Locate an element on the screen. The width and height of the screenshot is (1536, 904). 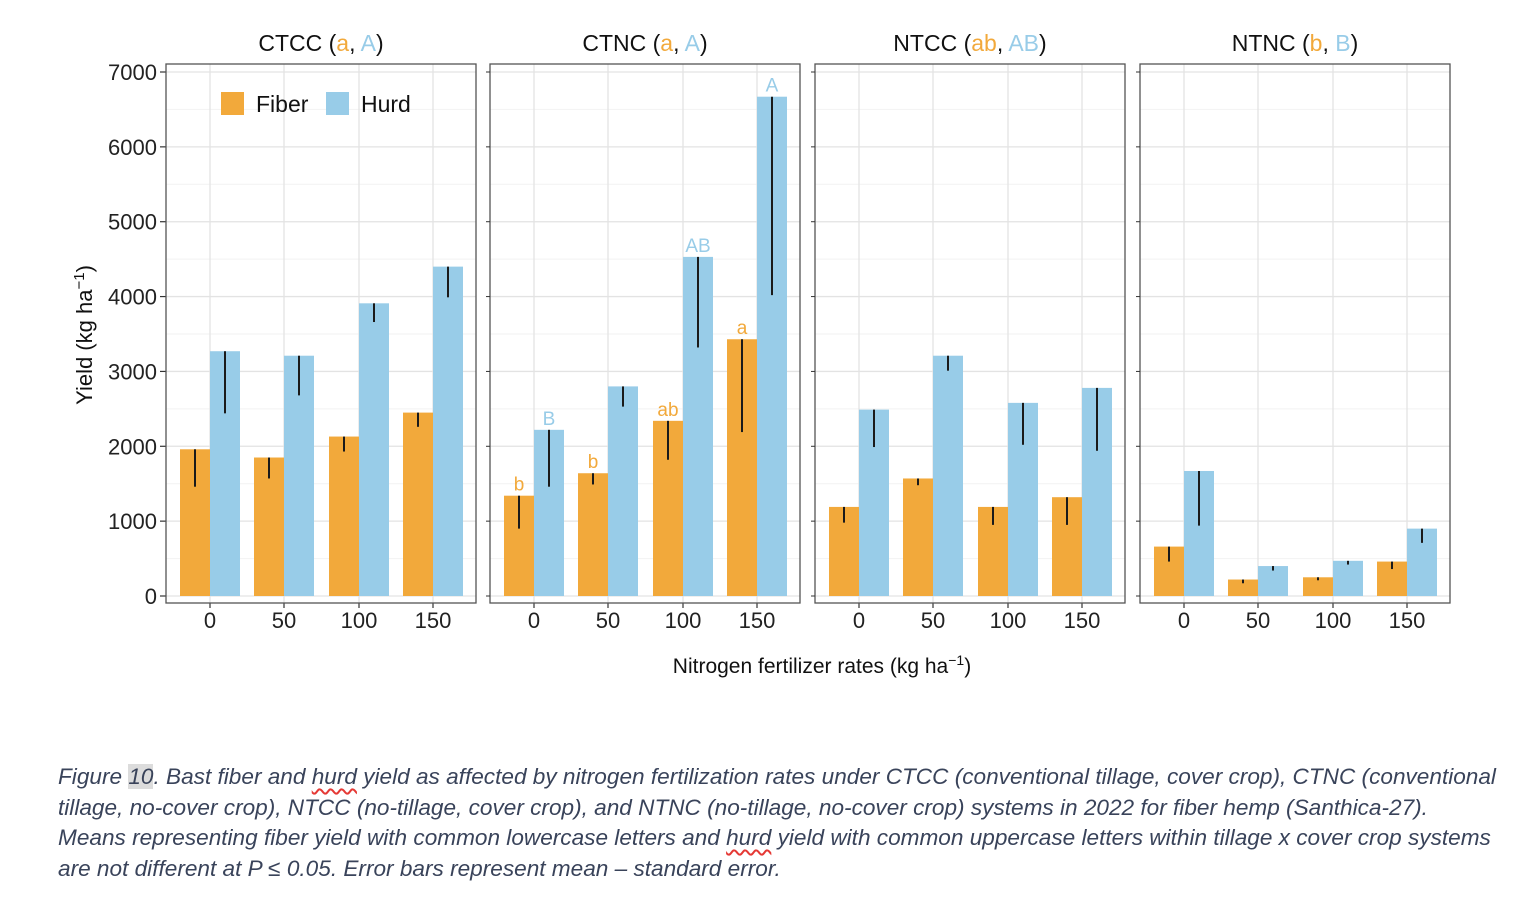
facet-ntcc-x-tick-label-0: 0 is located at coordinates (859, 620).